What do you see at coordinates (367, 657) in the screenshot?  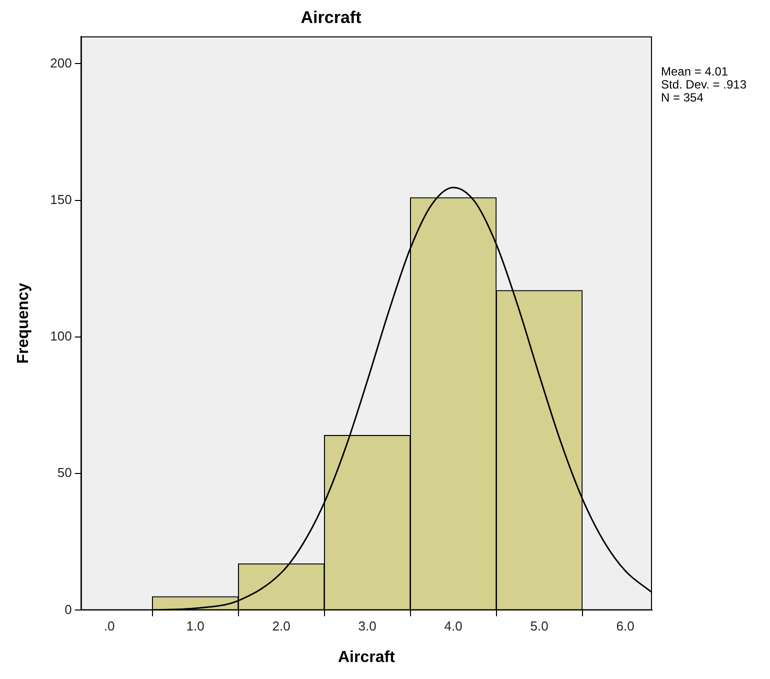 I see `x-axis-title: Aircraft` at bounding box center [367, 657].